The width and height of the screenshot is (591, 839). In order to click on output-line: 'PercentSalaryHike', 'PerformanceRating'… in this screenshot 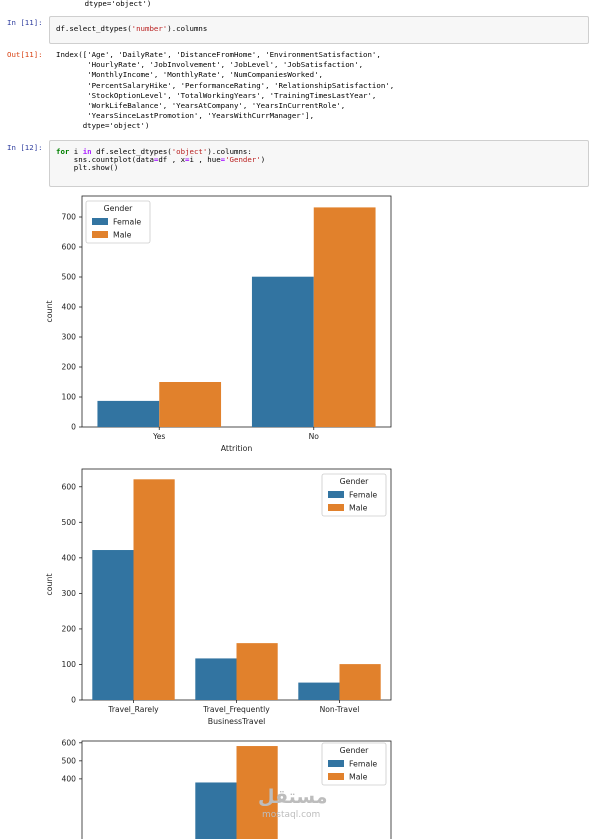, I will do `click(225, 85)`.